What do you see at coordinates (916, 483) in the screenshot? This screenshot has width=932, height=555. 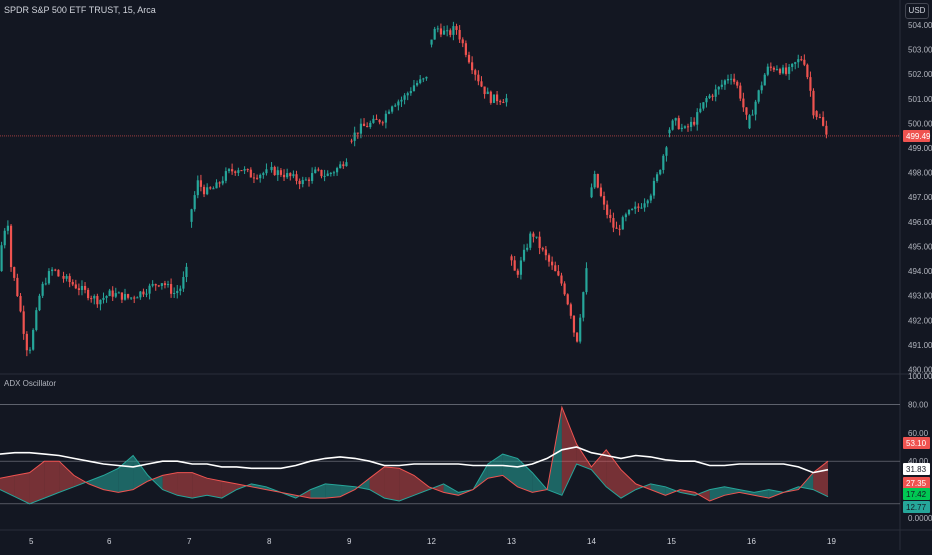 I see `indicator-value-label: 27.35` at bounding box center [916, 483].